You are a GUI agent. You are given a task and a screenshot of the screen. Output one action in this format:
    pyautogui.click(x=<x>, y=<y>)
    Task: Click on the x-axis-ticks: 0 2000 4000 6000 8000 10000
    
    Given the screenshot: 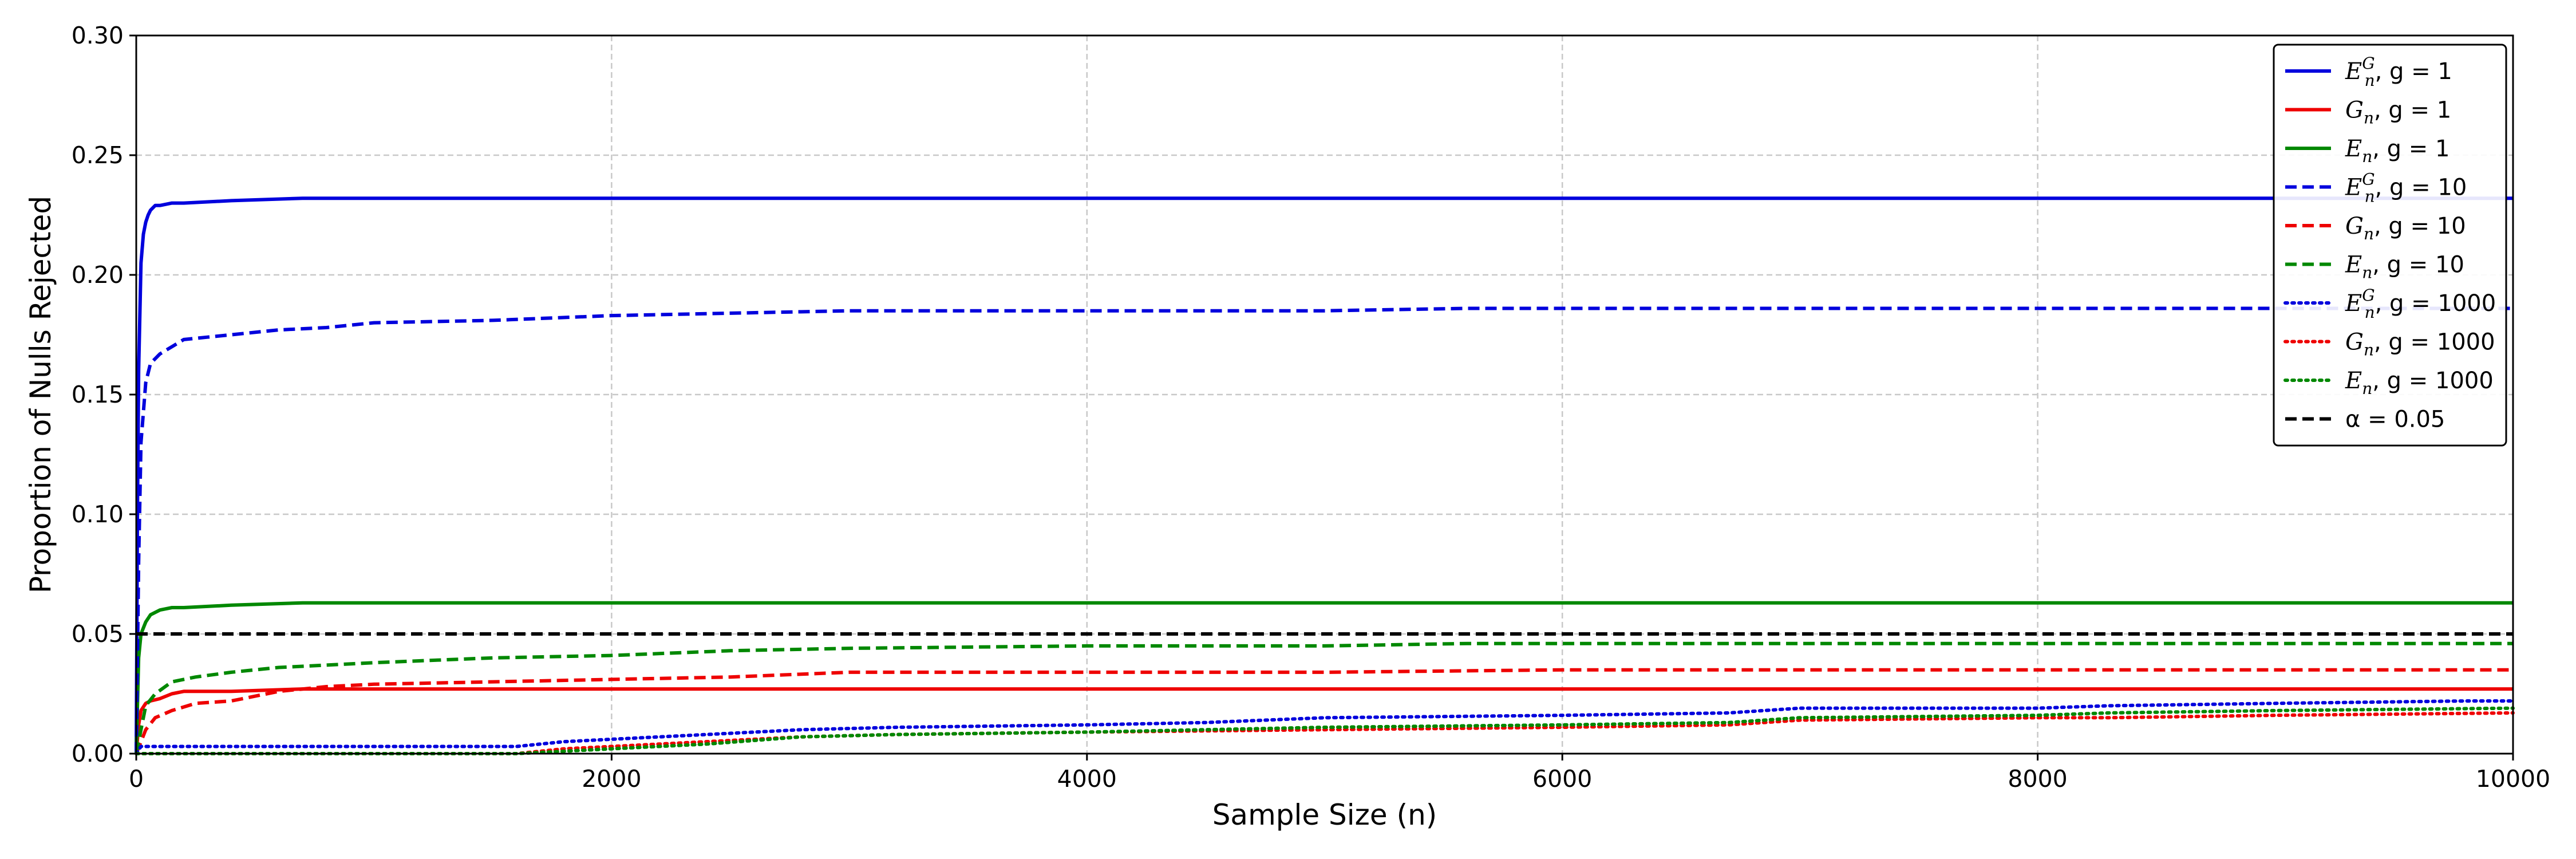 What is the action you would take?
    pyautogui.click(x=1339, y=773)
    